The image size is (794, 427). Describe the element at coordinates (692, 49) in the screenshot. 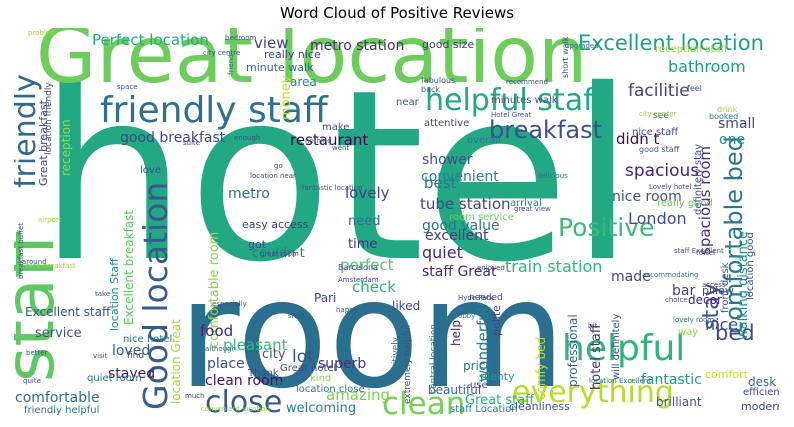

I see `word-reception-staff: reception staff` at that location.